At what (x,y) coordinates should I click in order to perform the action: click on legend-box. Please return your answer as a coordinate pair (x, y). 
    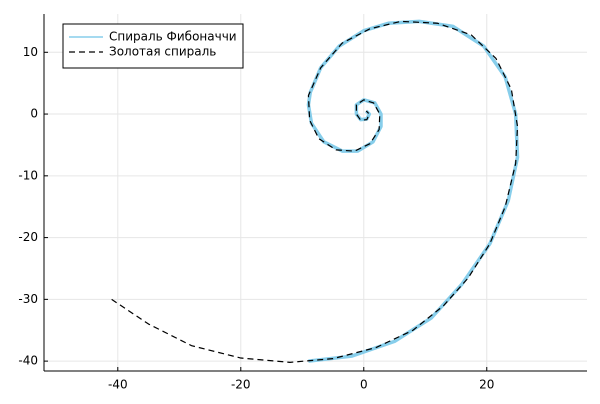
    Looking at the image, I should click on (153, 46).